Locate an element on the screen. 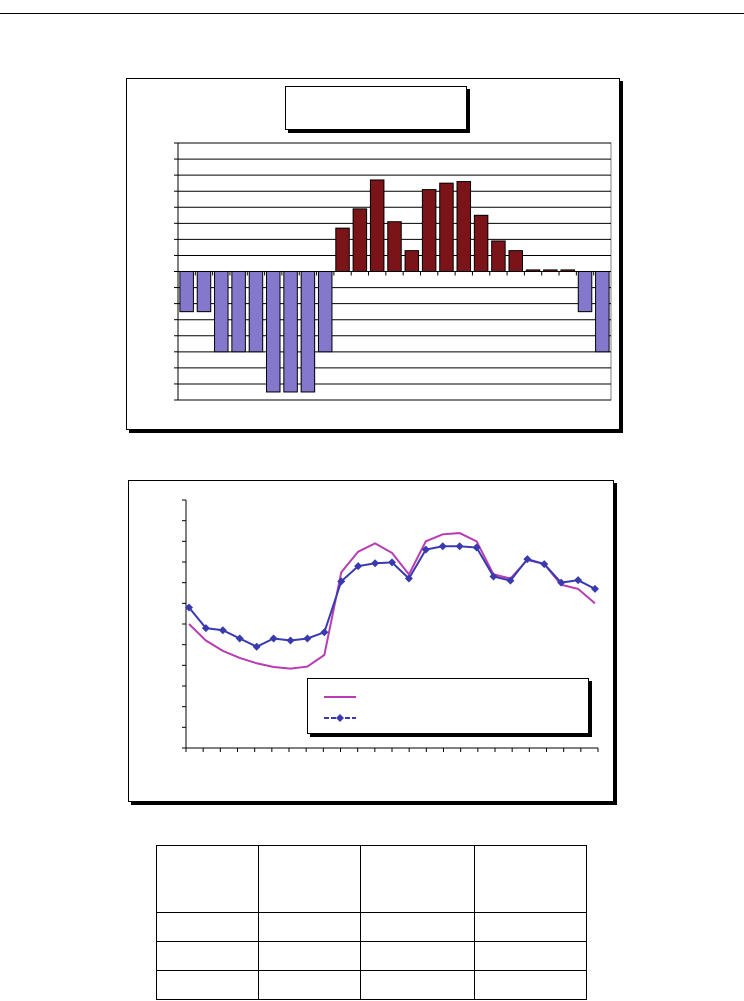  series-1-line is located at coordinates (392, 601).